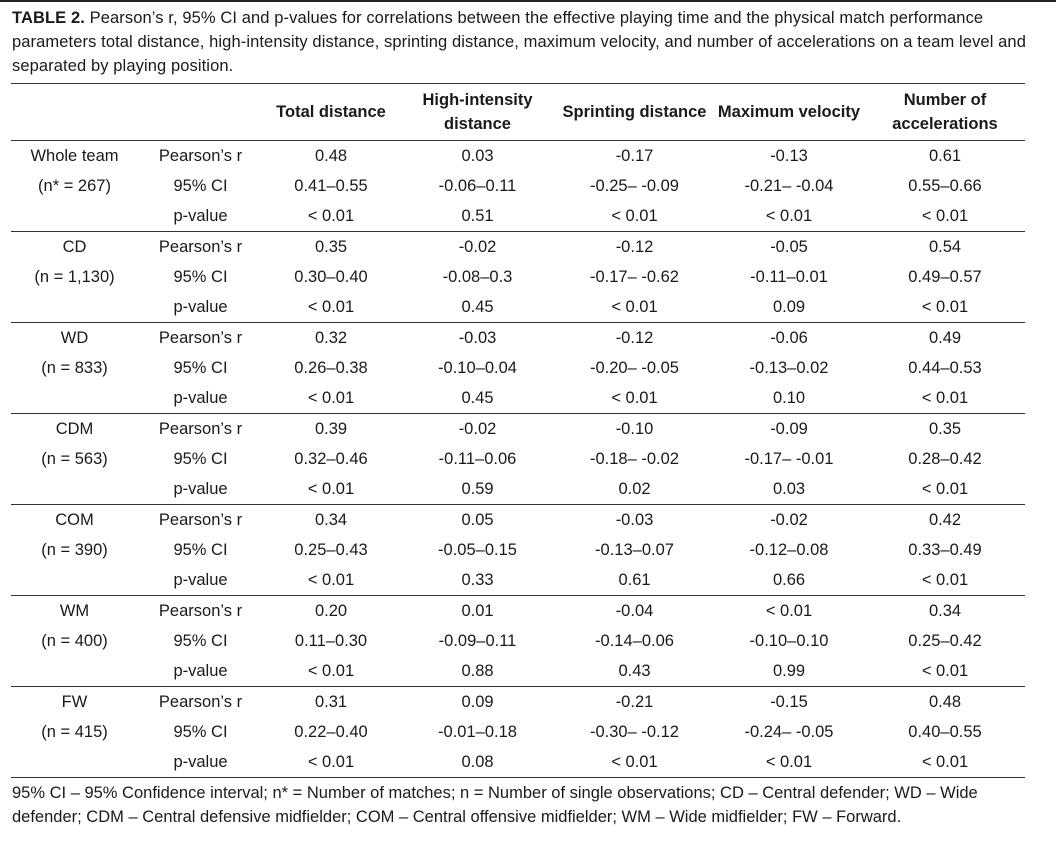 The height and width of the screenshot is (841, 1056). Describe the element at coordinates (945, 367) in the screenshot. I see `accelerations-value: 0.44–0.53` at that location.